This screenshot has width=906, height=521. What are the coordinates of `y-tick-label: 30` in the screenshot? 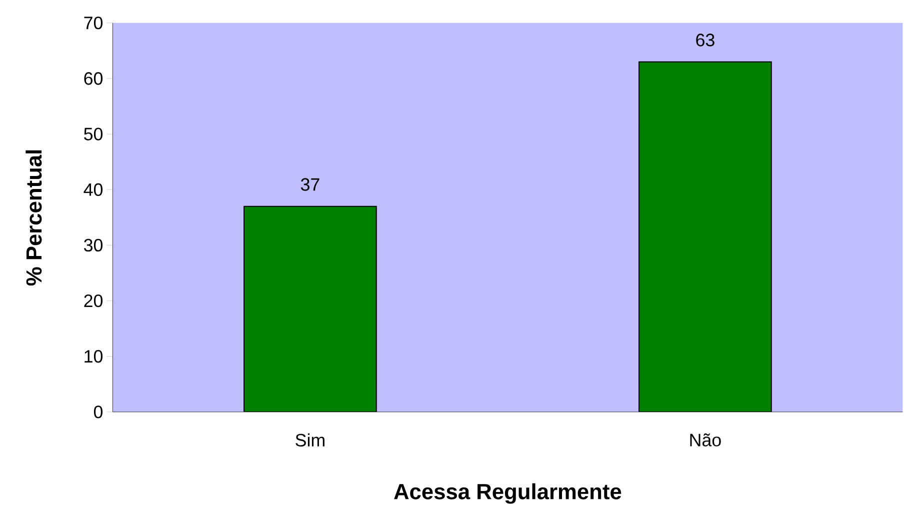 It's located at (93, 245).